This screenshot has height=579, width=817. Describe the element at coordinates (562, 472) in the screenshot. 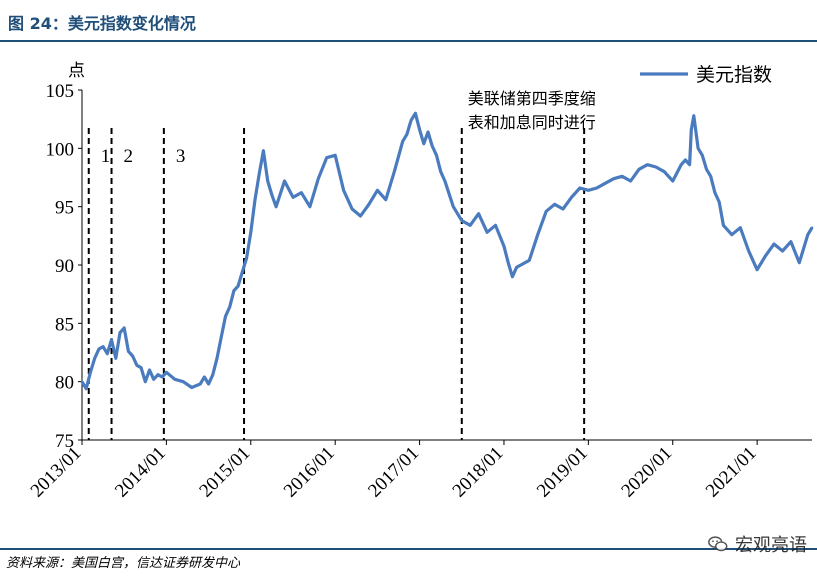

I see `x-tick-label: 2019/01` at that location.